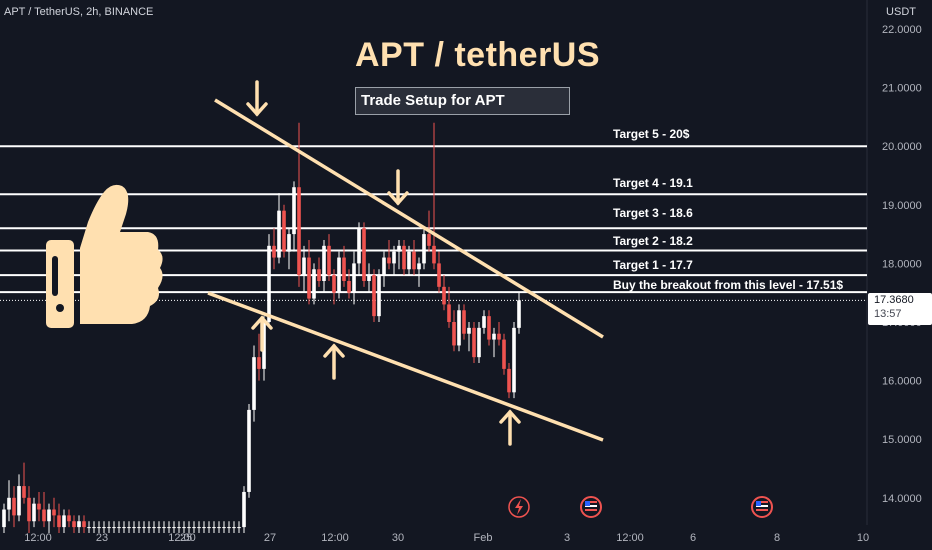 The width and height of the screenshot is (932, 550). Describe the element at coordinates (104, 256) in the screenshot. I see `thumbs-up-icon` at that location.